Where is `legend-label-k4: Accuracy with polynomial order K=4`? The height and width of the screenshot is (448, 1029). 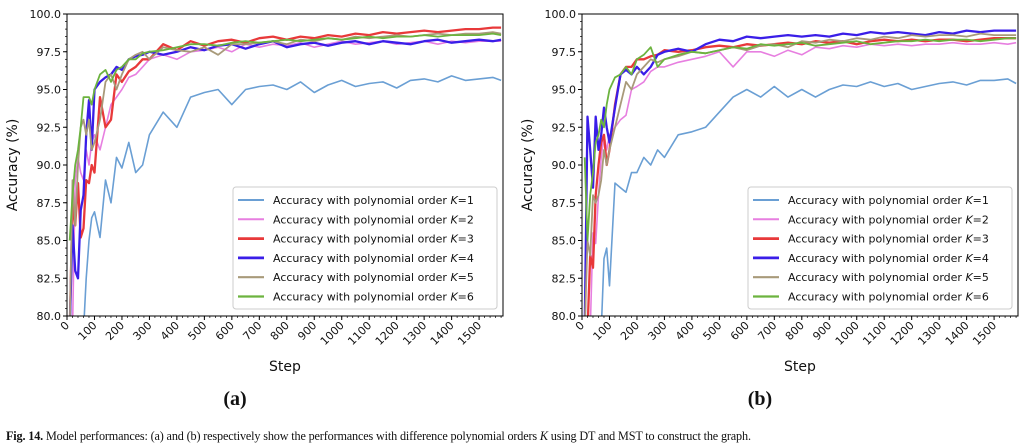 legend-label-k4: Accuracy with polynomial order K=4 is located at coordinates (373, 258).